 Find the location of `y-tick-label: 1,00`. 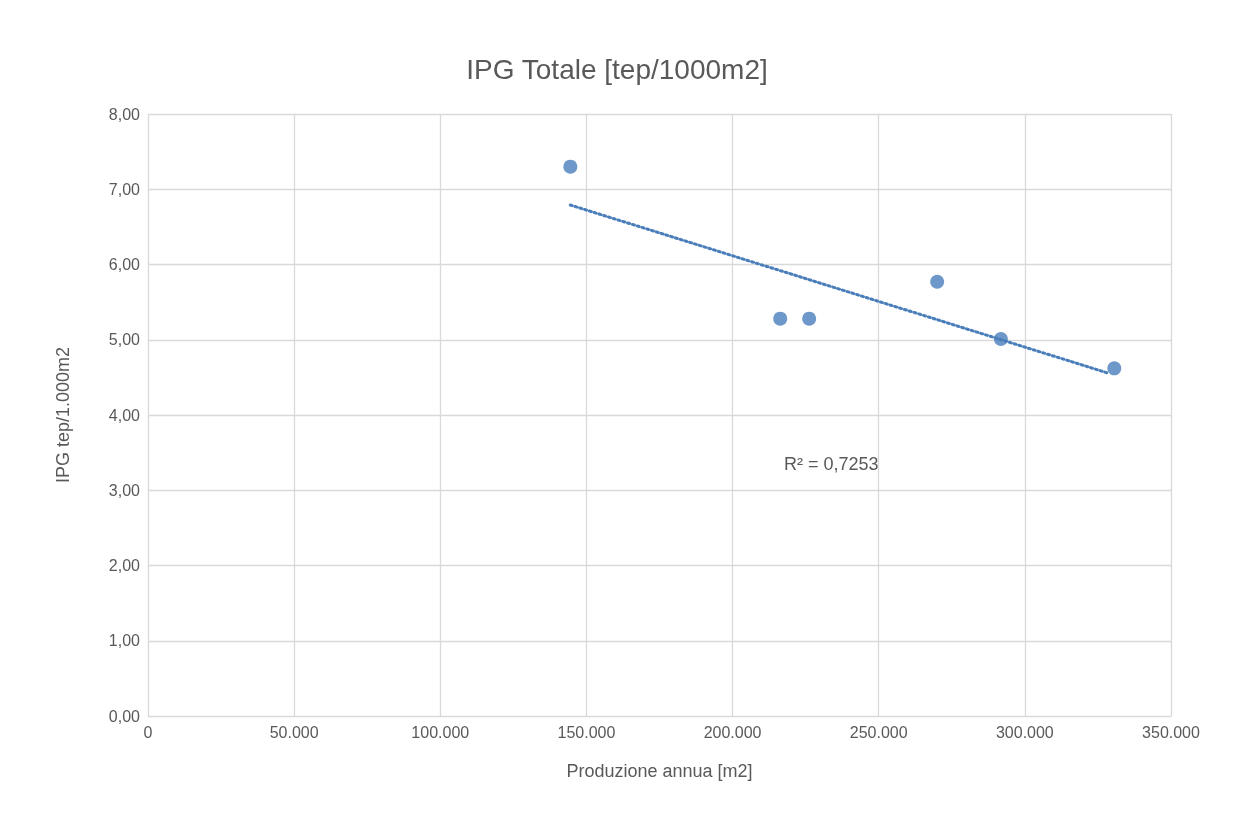

y-tick-label: 1,00 is located at coordinates (124, 641).